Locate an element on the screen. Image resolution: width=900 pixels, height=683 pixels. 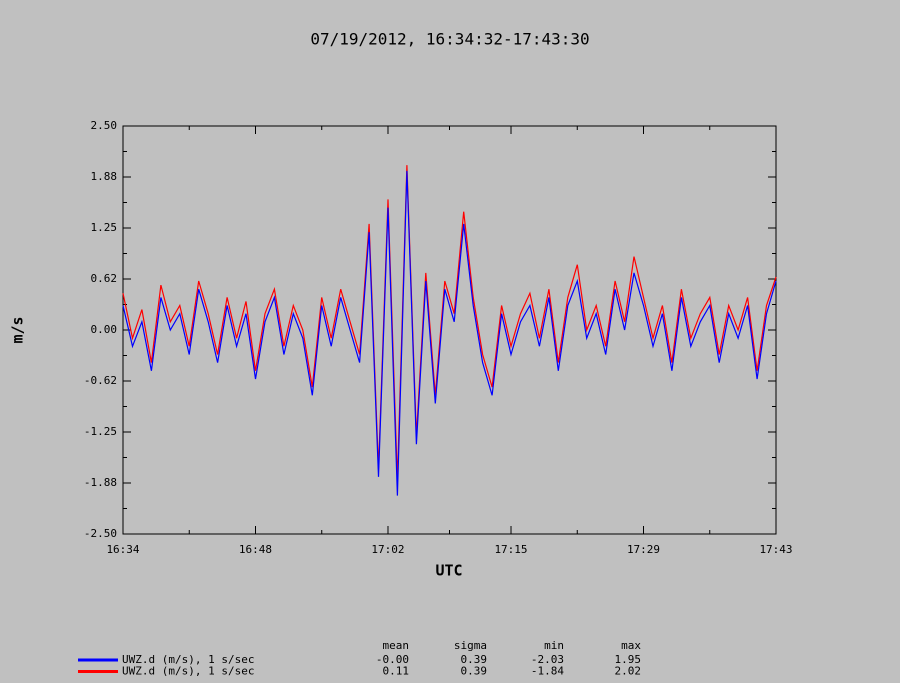
y-tick-label: -0.62 is located at coordinates (100, 380).